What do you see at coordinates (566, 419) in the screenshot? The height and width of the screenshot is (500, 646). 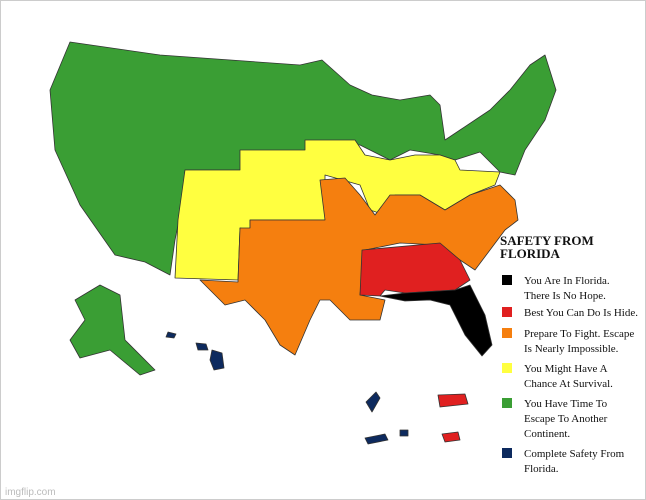 I see `legend-label: Escape To Another` at bounding box center [566, 419].